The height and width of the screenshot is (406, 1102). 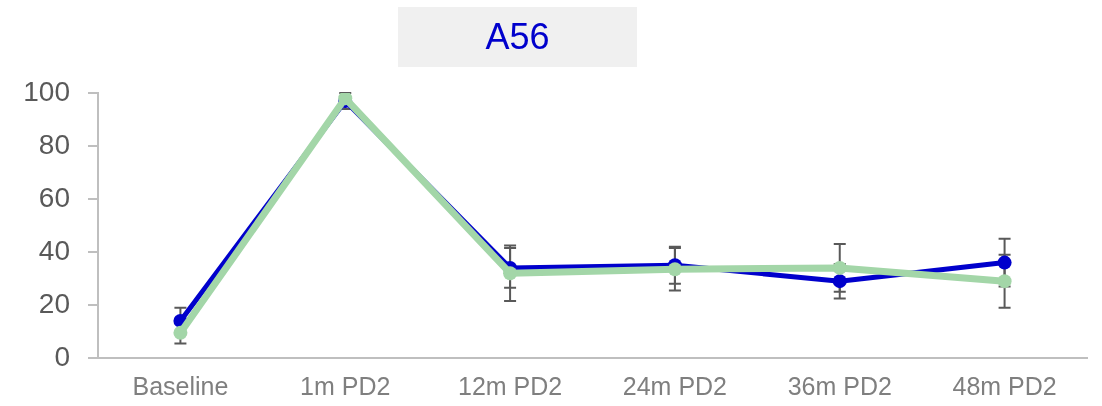 I want to click on y-tick-label: 20, so click(x=54, y=303).